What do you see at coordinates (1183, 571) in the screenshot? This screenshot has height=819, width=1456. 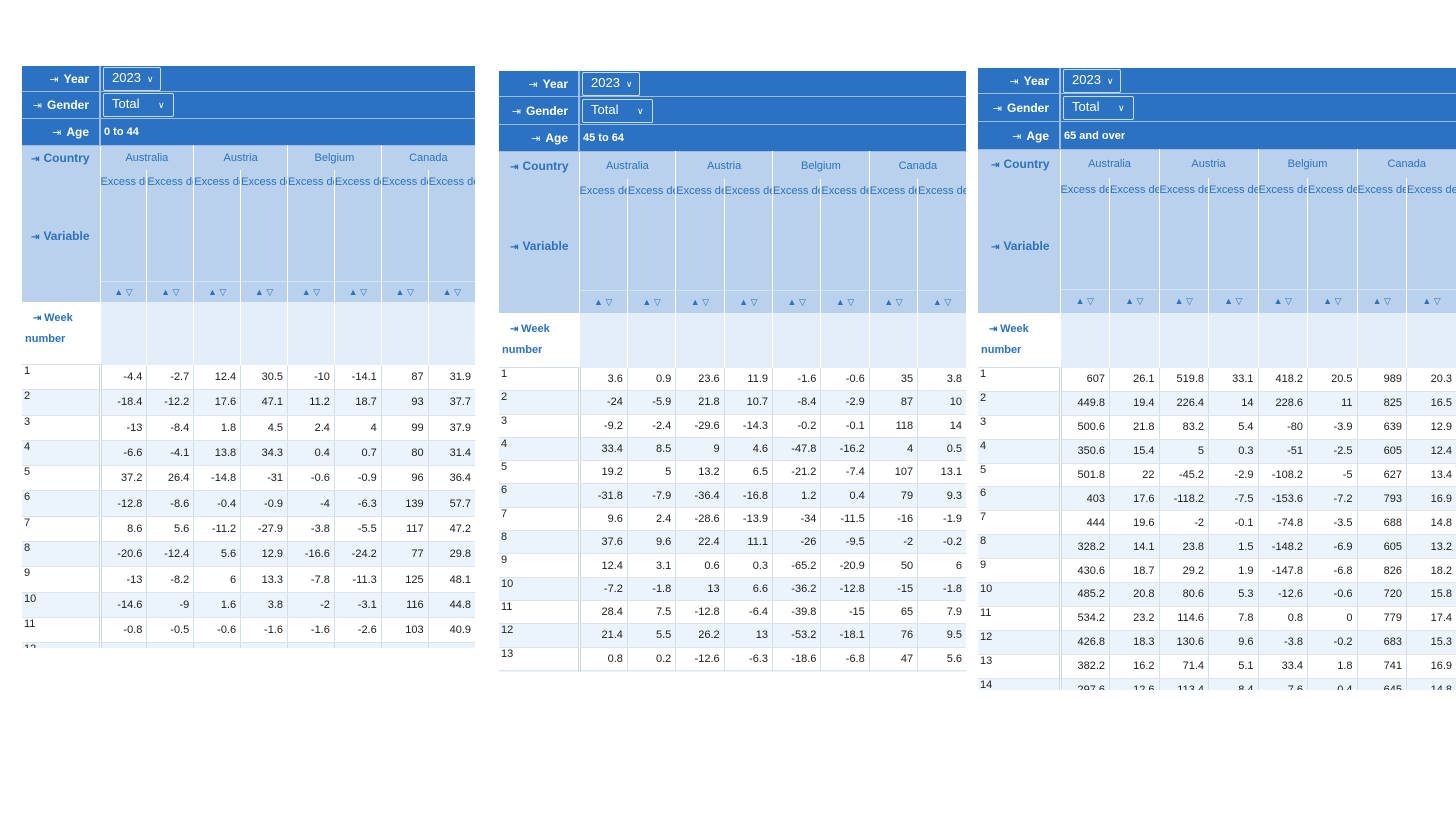 I see `value-cell: 29.2` at bounding box center [1183, 571].